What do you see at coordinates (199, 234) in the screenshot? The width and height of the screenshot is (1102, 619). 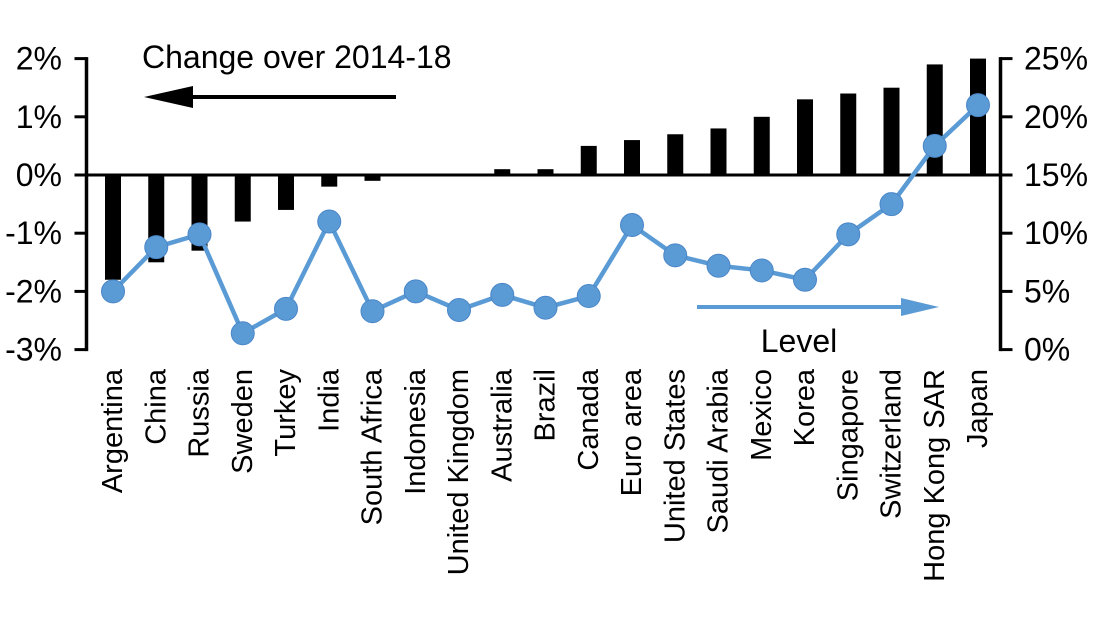 I see `level-marker-russia` at bounding box center [199, 234].